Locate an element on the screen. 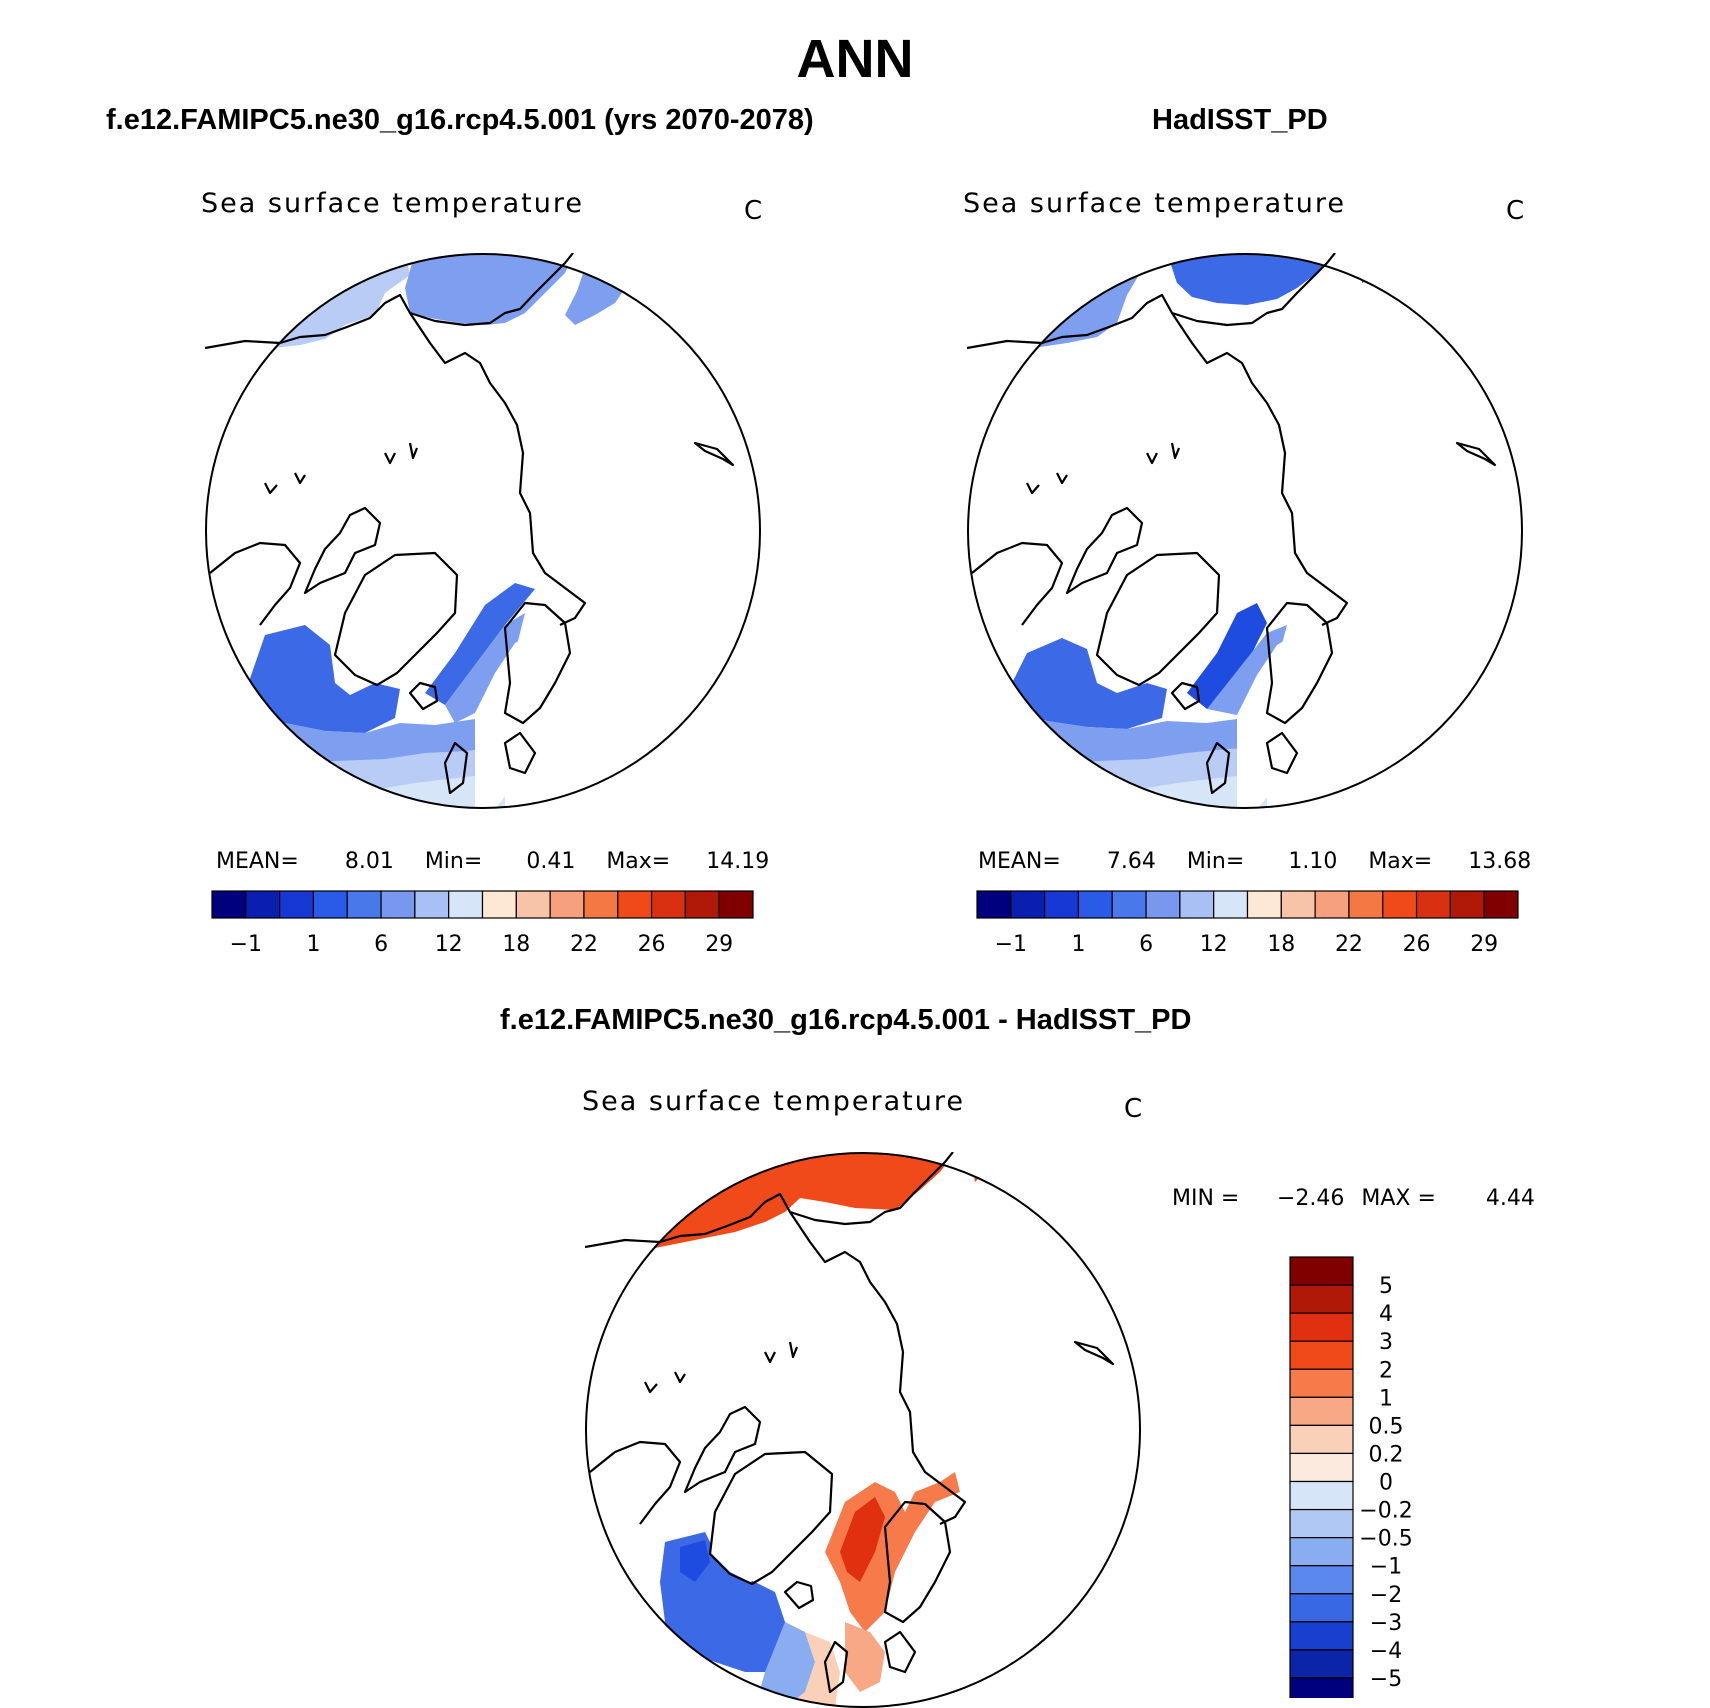 Image resolution: width=1710 pixels, height=1708 pixels. panel-3-map is located at coordinates (863, 1430).